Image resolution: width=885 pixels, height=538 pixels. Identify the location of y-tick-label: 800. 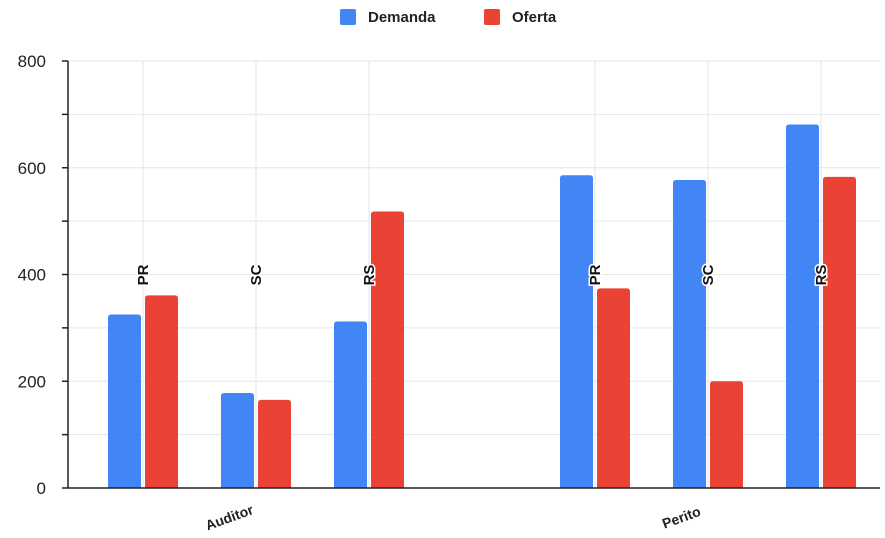
(32, 61).